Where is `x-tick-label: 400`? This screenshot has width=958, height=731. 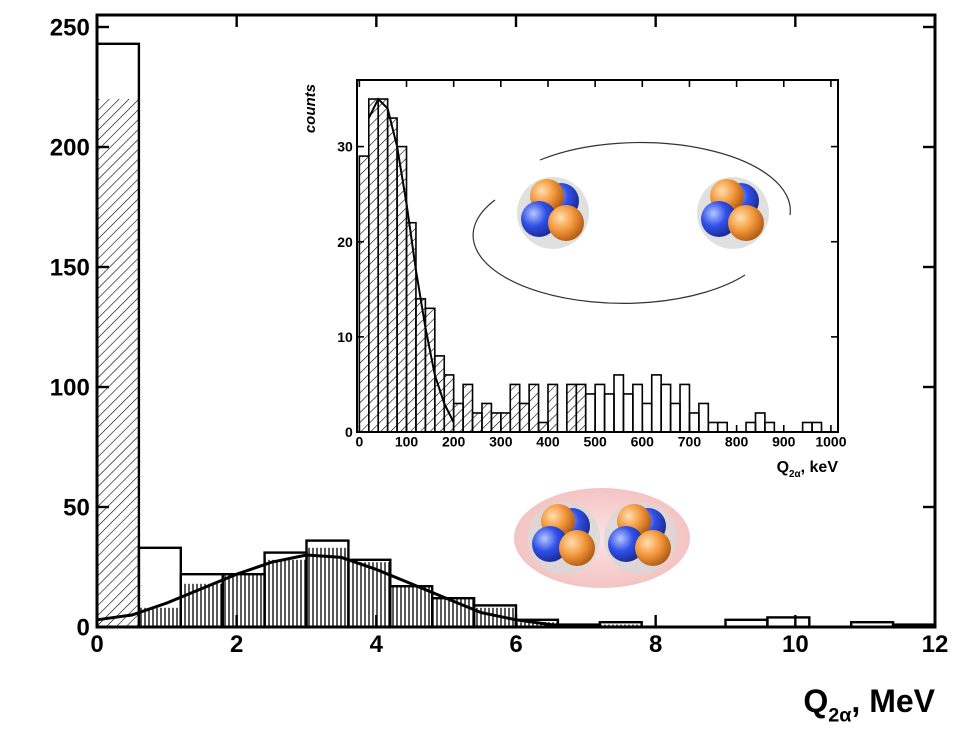 x-tick-label: 400 is located at coordinates (548, 442).